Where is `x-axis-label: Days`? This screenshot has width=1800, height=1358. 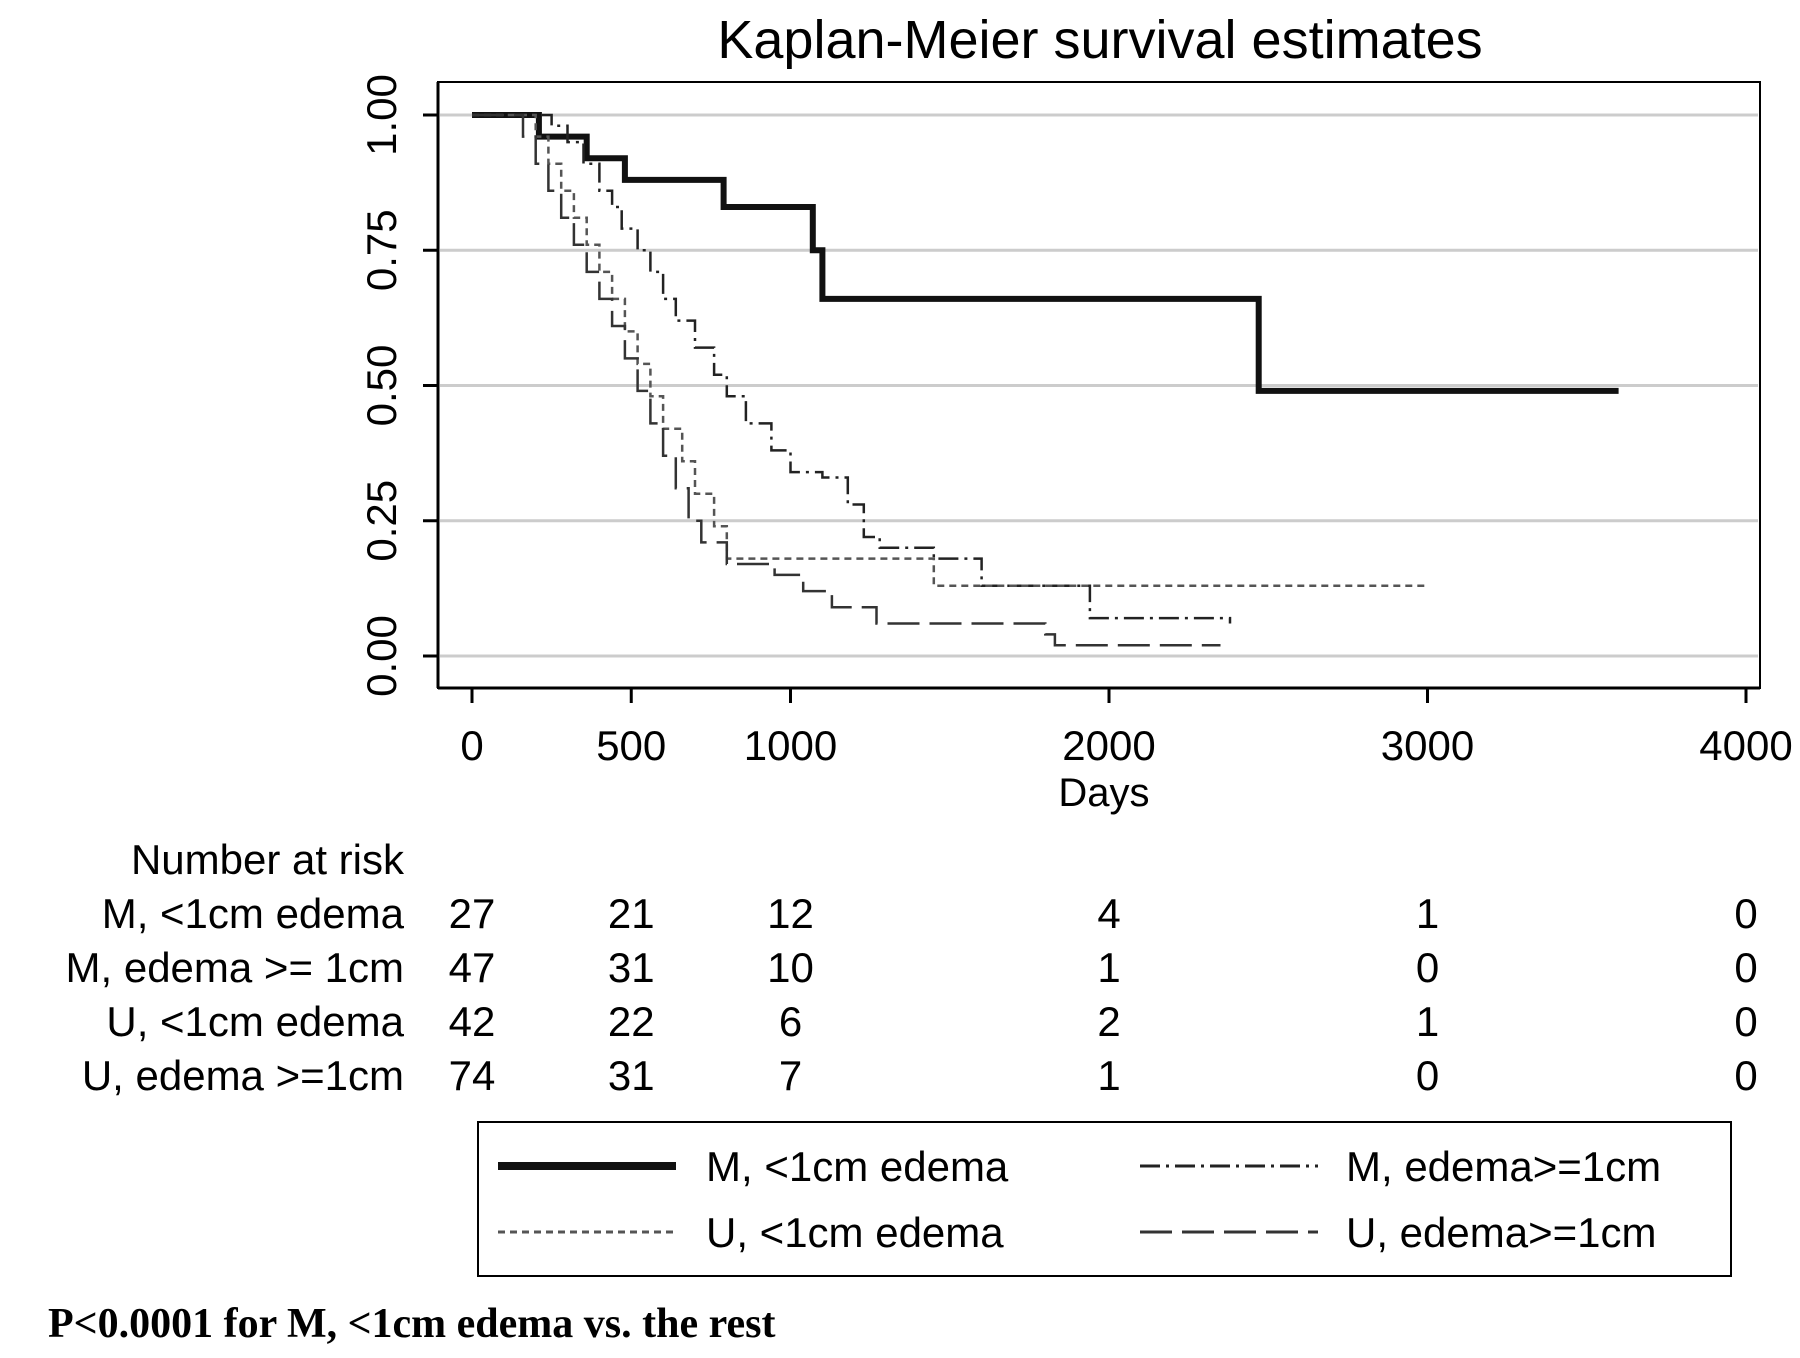
x-axis-label: Days is located at coordinates (1103, 793).